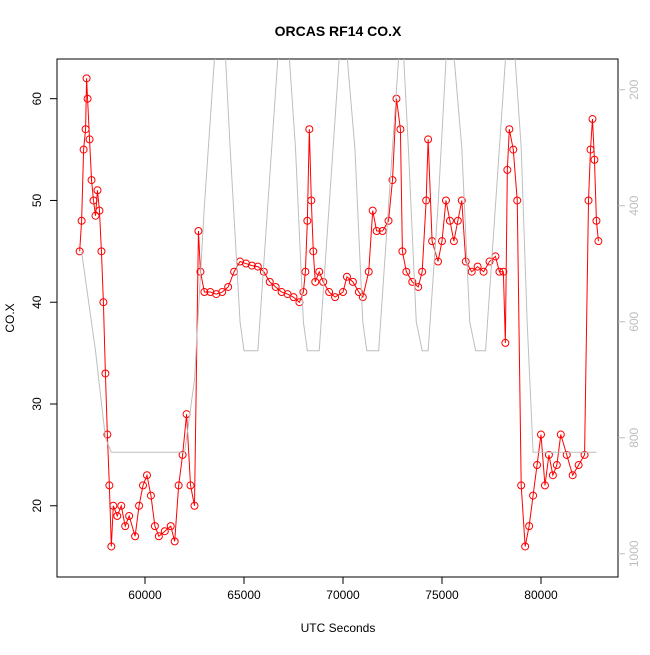  I want to click on y-tick-label: 60, so click(37, 99).